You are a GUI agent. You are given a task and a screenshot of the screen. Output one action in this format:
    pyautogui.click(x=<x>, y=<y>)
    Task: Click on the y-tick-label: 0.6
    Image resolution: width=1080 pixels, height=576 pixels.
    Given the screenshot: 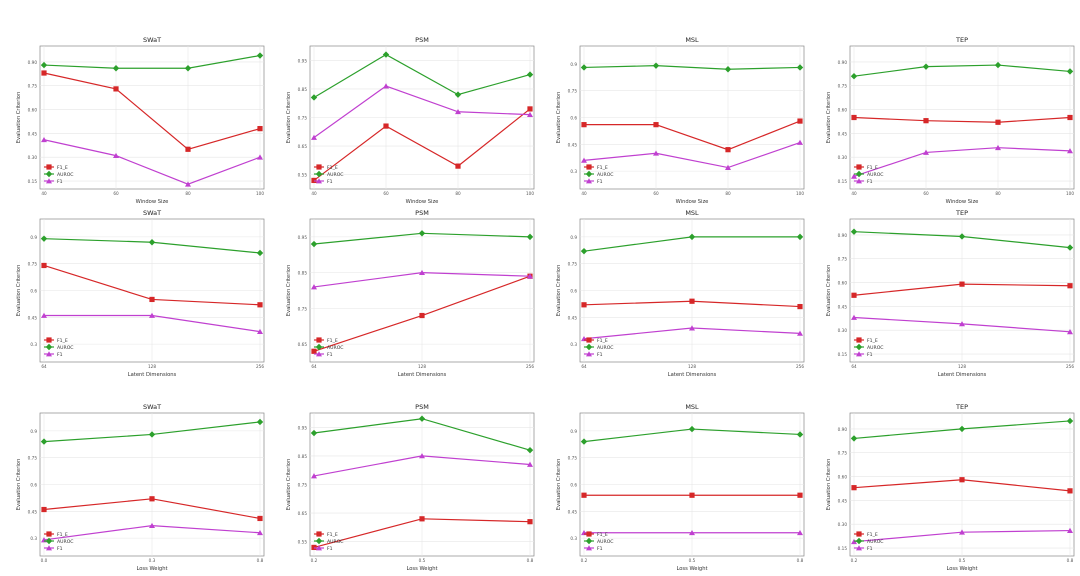 What is the action you would take?
    pyautogui.click(x=33, y=485)
    